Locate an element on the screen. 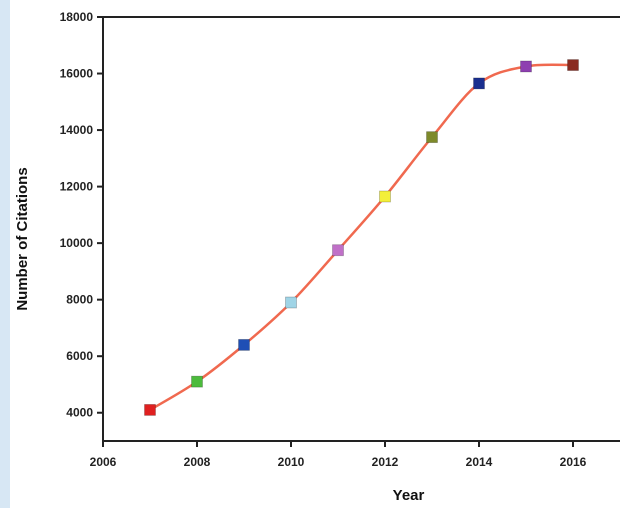 The image size is (620, 508). left-decorative-strip is located at coordinates (5, 254).